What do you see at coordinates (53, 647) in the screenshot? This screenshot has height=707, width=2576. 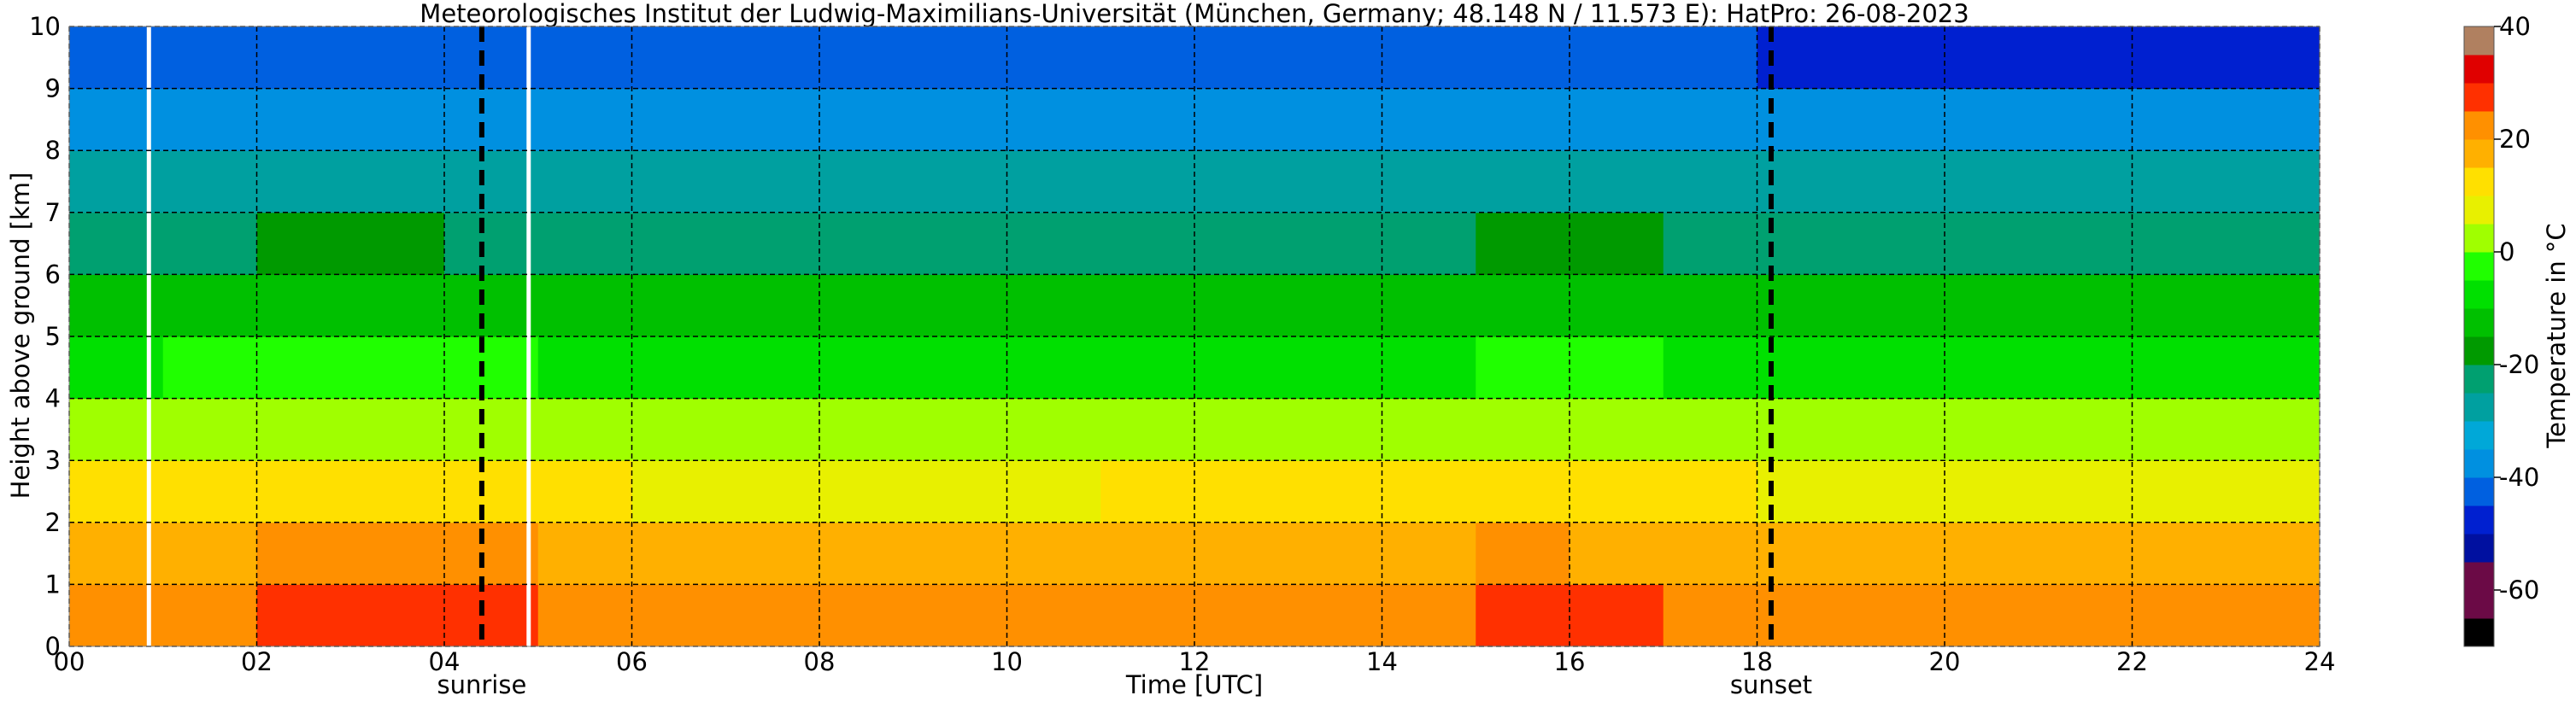 I see `y-tick-label: 0` at bounding box center [53, 647].